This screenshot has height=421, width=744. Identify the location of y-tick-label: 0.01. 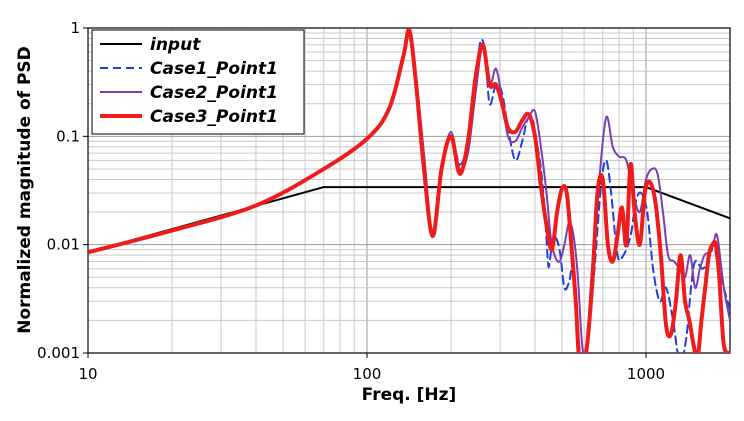
(63, 245).